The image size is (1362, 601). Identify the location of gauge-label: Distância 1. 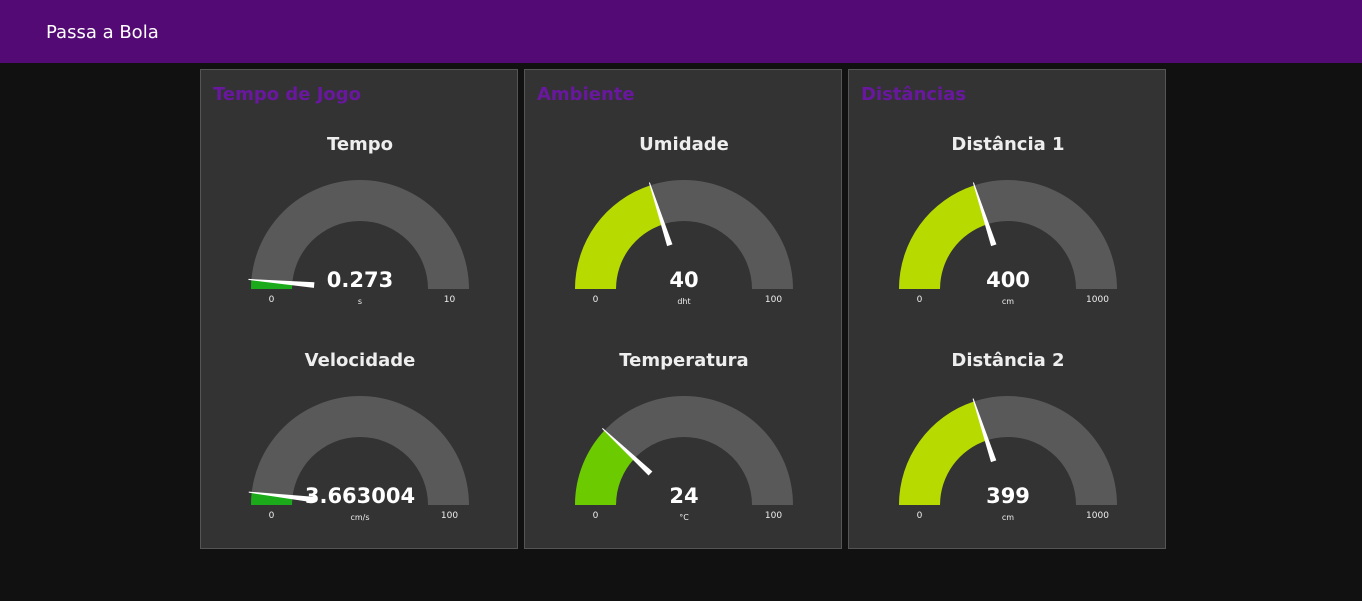
(1008, 144).